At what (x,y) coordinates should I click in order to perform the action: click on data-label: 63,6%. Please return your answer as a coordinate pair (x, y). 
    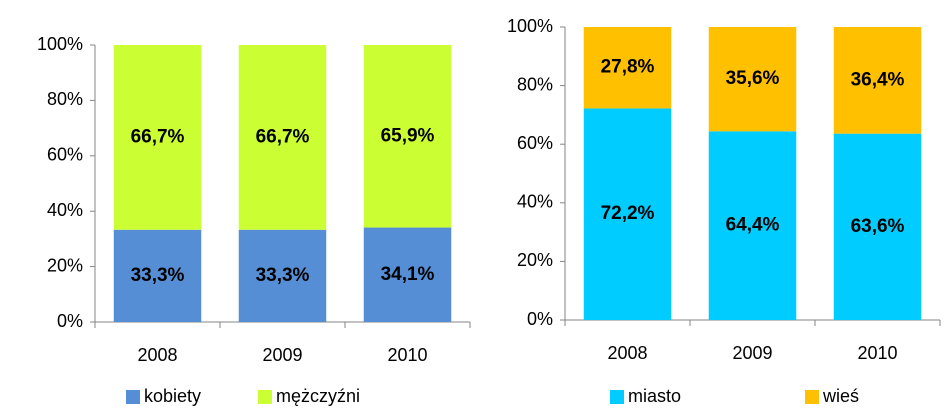
    Looking at the image, I should click on (878, 226).